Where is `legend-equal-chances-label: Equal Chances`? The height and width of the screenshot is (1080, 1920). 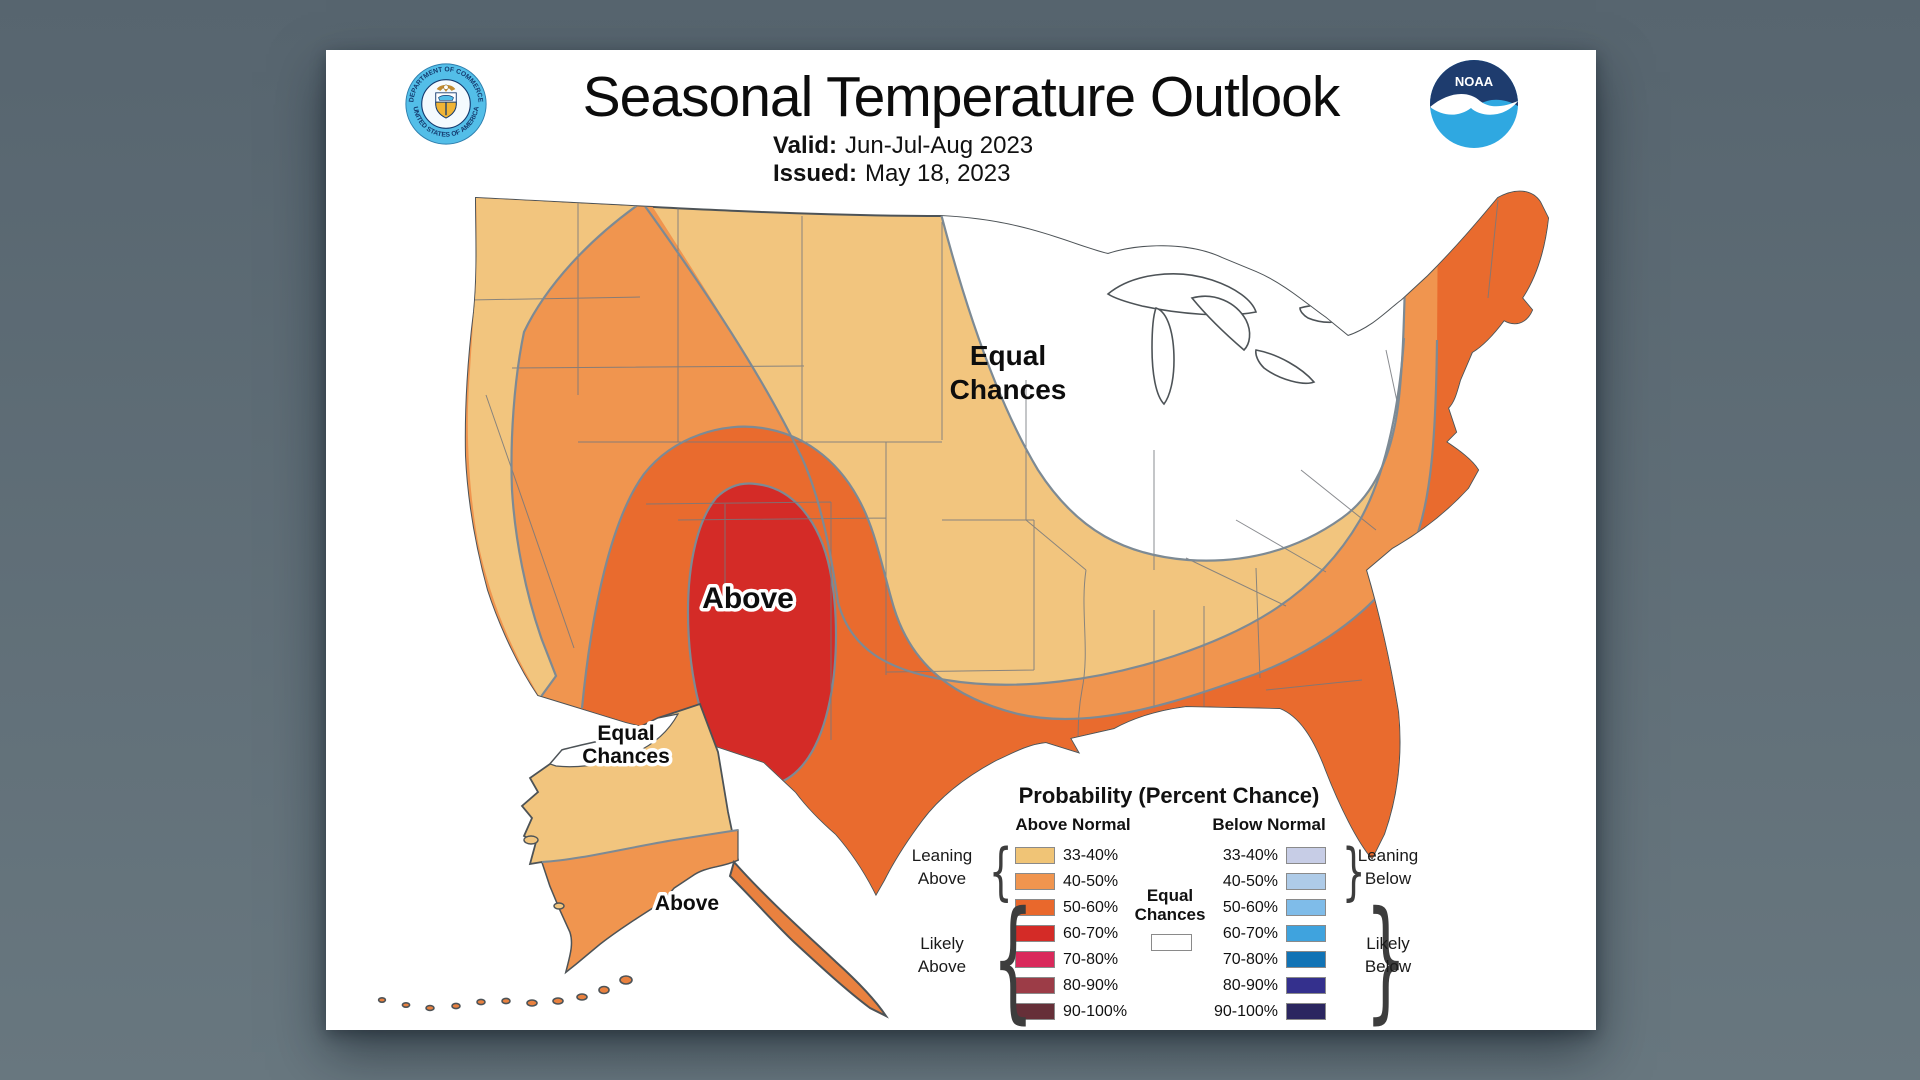 legend-equal-chances-label: Equal Chances is located at coordinates (1170, 905).